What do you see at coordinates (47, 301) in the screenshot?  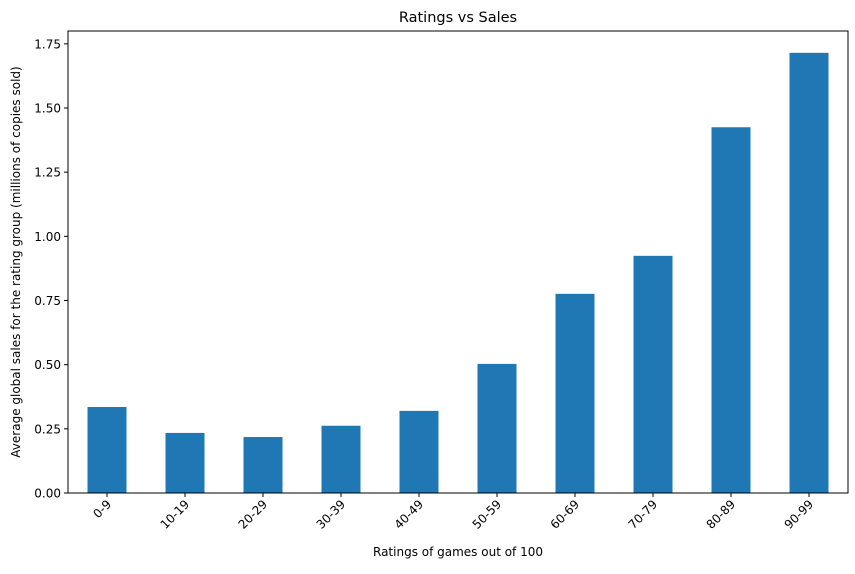 I see `y-tick-label: 0.75` at bounding box center [47, 301].